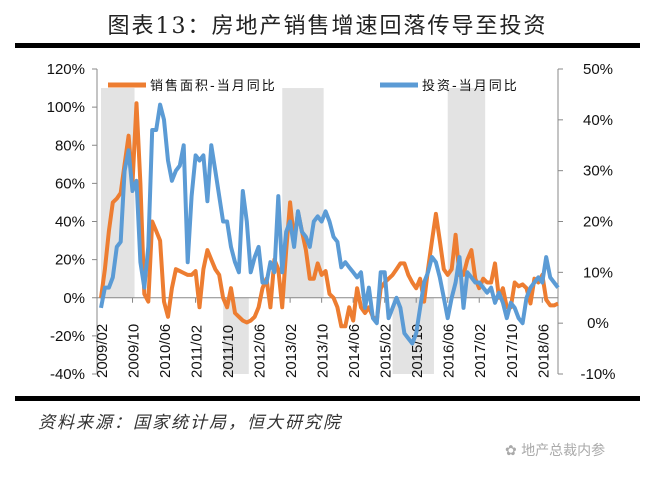 The height and width of the screenshot is (484, 655). I want to click on left-tick-label: 120%, so click(66, 69).